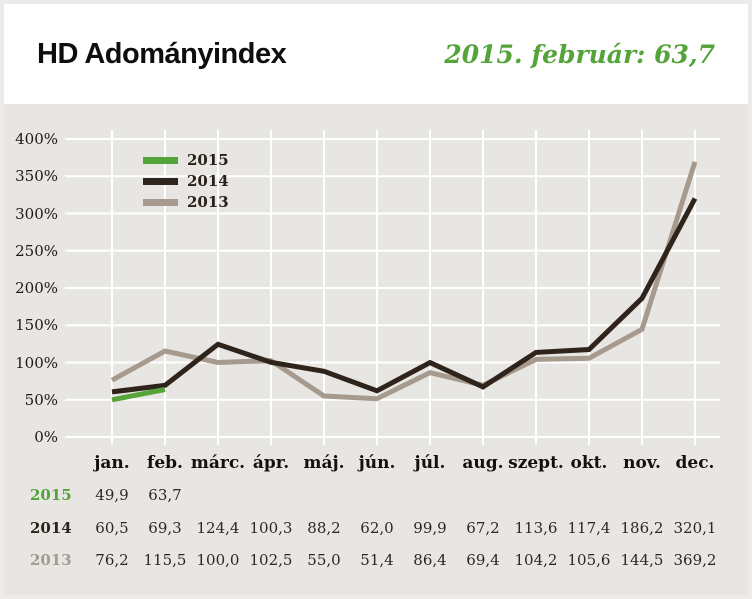 The image size is (752, 599). I want to click on legend-row-2014: 2014, so click(186, 181).